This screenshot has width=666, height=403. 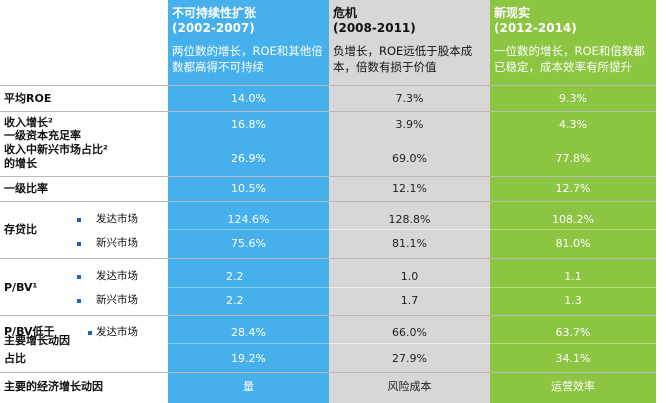 I want to click on cell-revenue-2008: 3.9%, so click(x=409, y=124).